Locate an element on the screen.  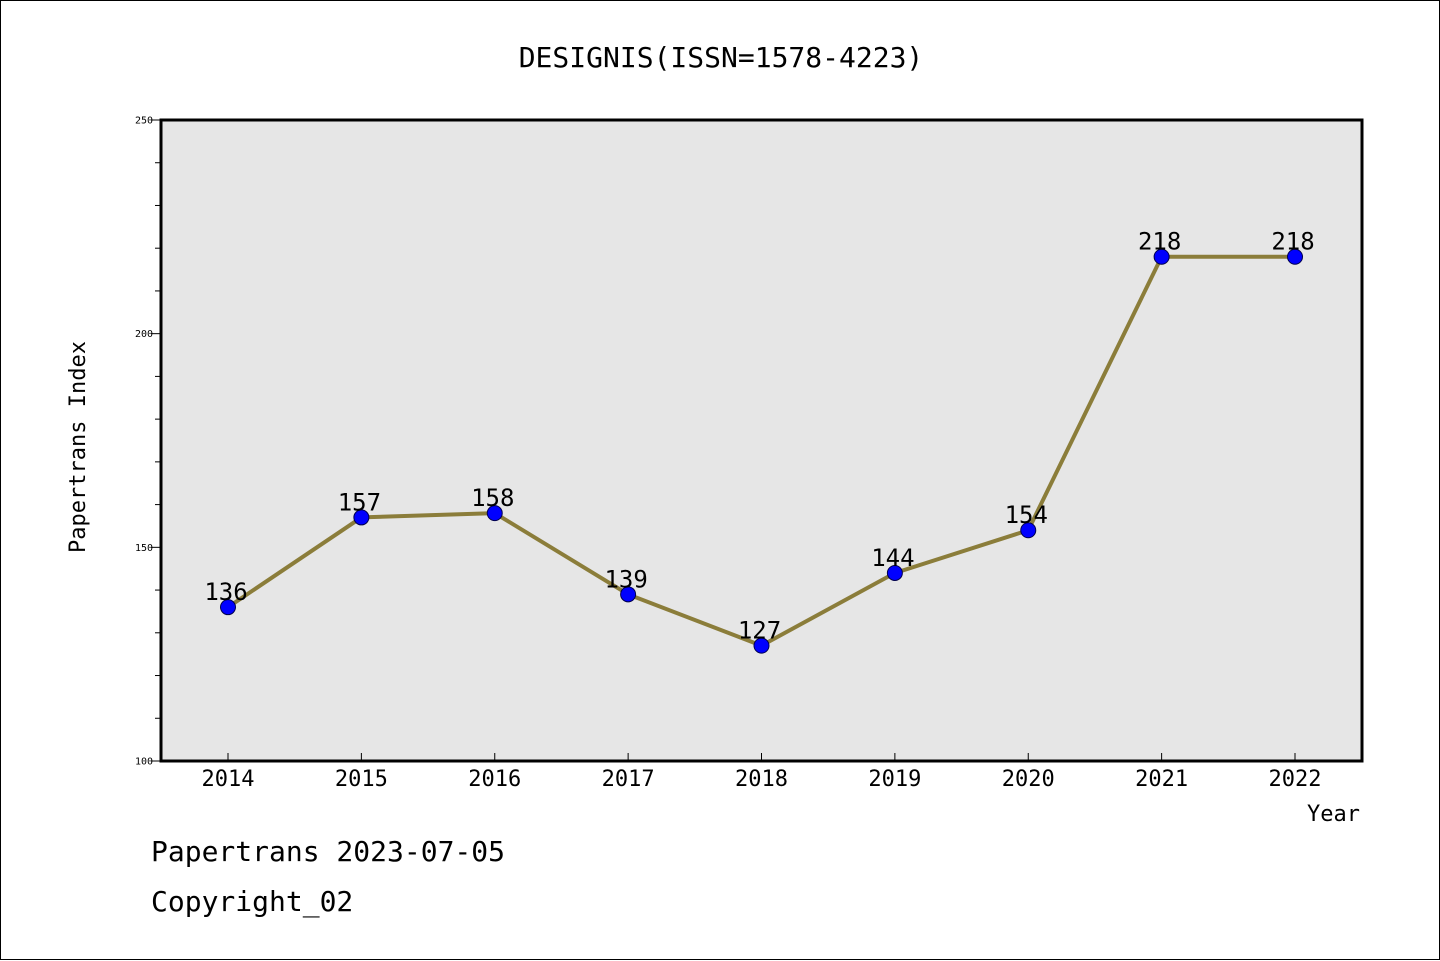
data-label: 144 is located at coordinates (892, 558).